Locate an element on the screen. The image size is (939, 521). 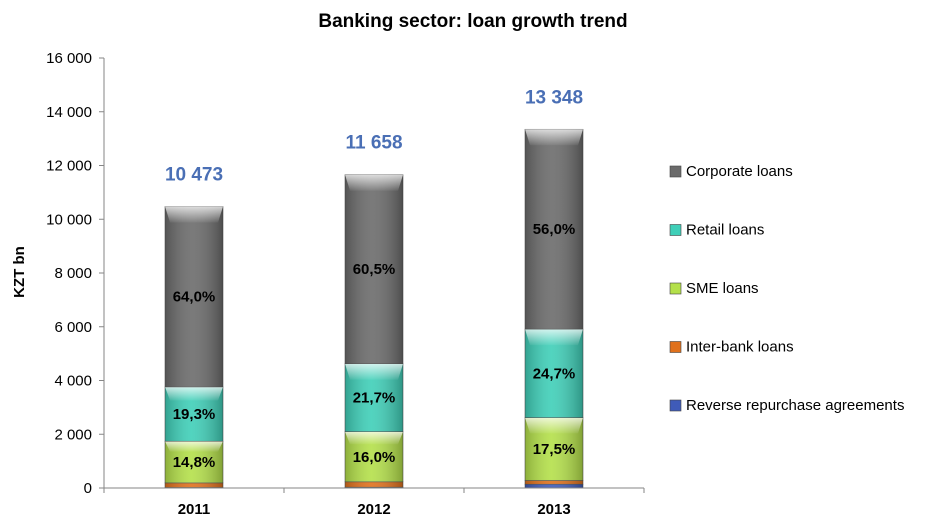
segment-label: 17,5% is located at coordinates (554, 449).